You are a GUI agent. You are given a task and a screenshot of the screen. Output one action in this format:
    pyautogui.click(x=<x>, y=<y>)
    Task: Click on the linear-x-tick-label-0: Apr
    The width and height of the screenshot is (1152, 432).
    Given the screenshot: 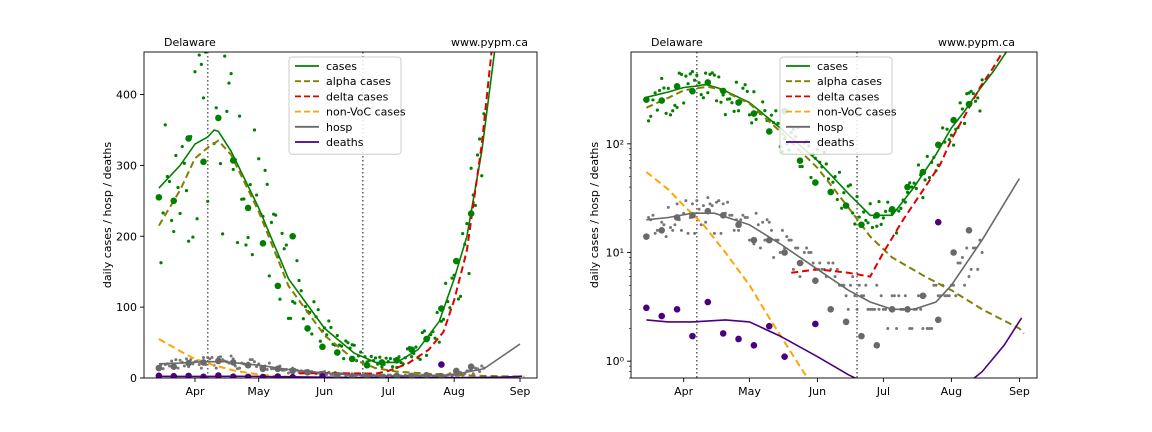 What is the action you would take?
    pyautogui.click(x=195, y=391)
    